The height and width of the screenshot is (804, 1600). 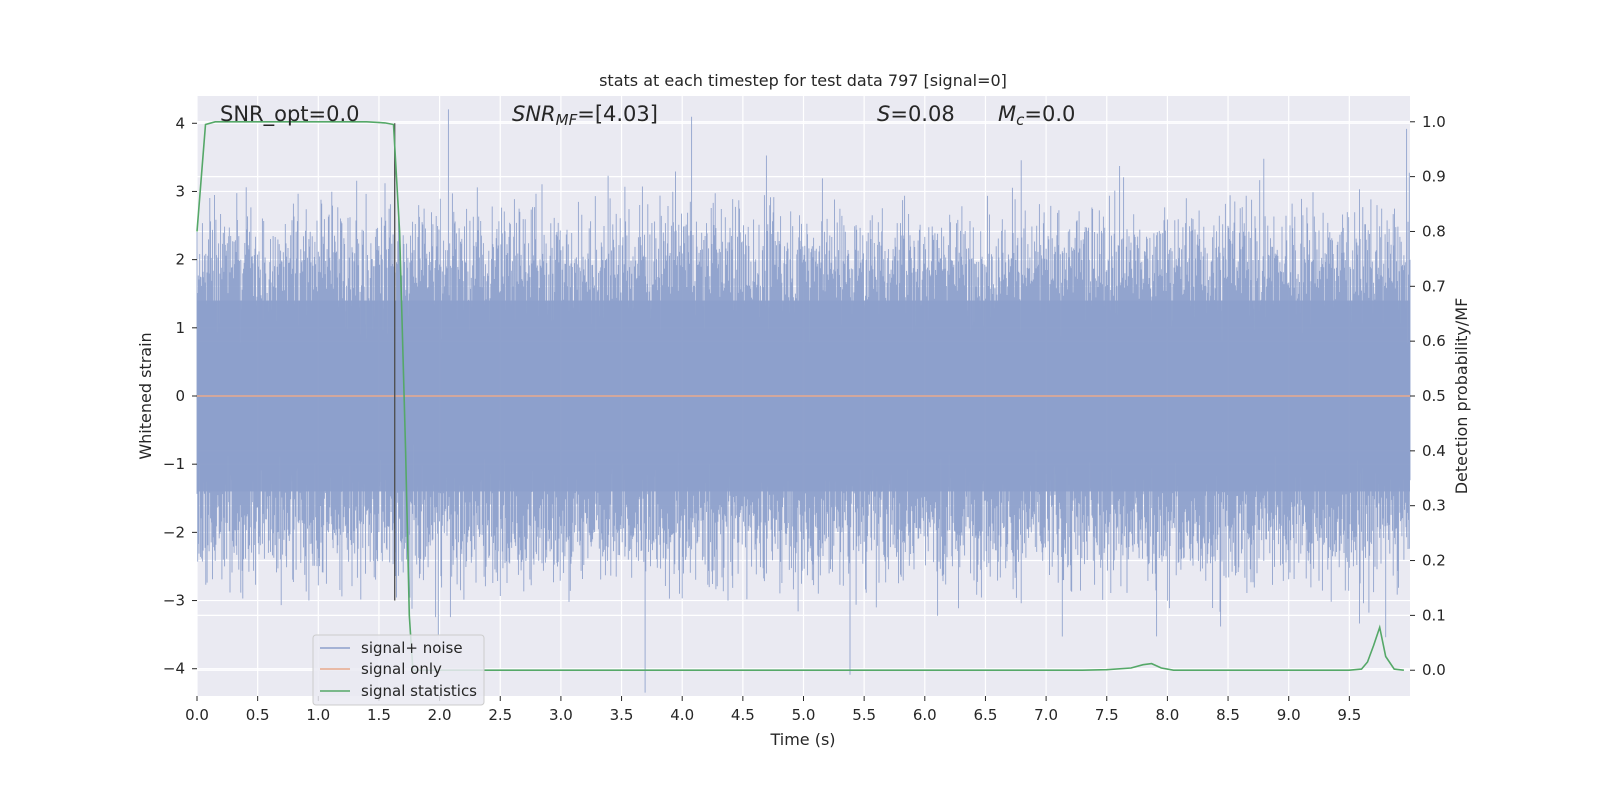 What do you see at coordinates (318, 715) in the screenshot?
I see `x-tick-label: 1.0` at bounding box center [318, 715].